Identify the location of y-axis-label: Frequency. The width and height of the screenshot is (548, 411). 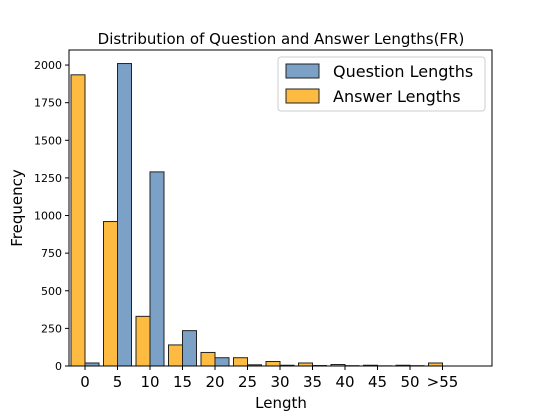
(17, 208).